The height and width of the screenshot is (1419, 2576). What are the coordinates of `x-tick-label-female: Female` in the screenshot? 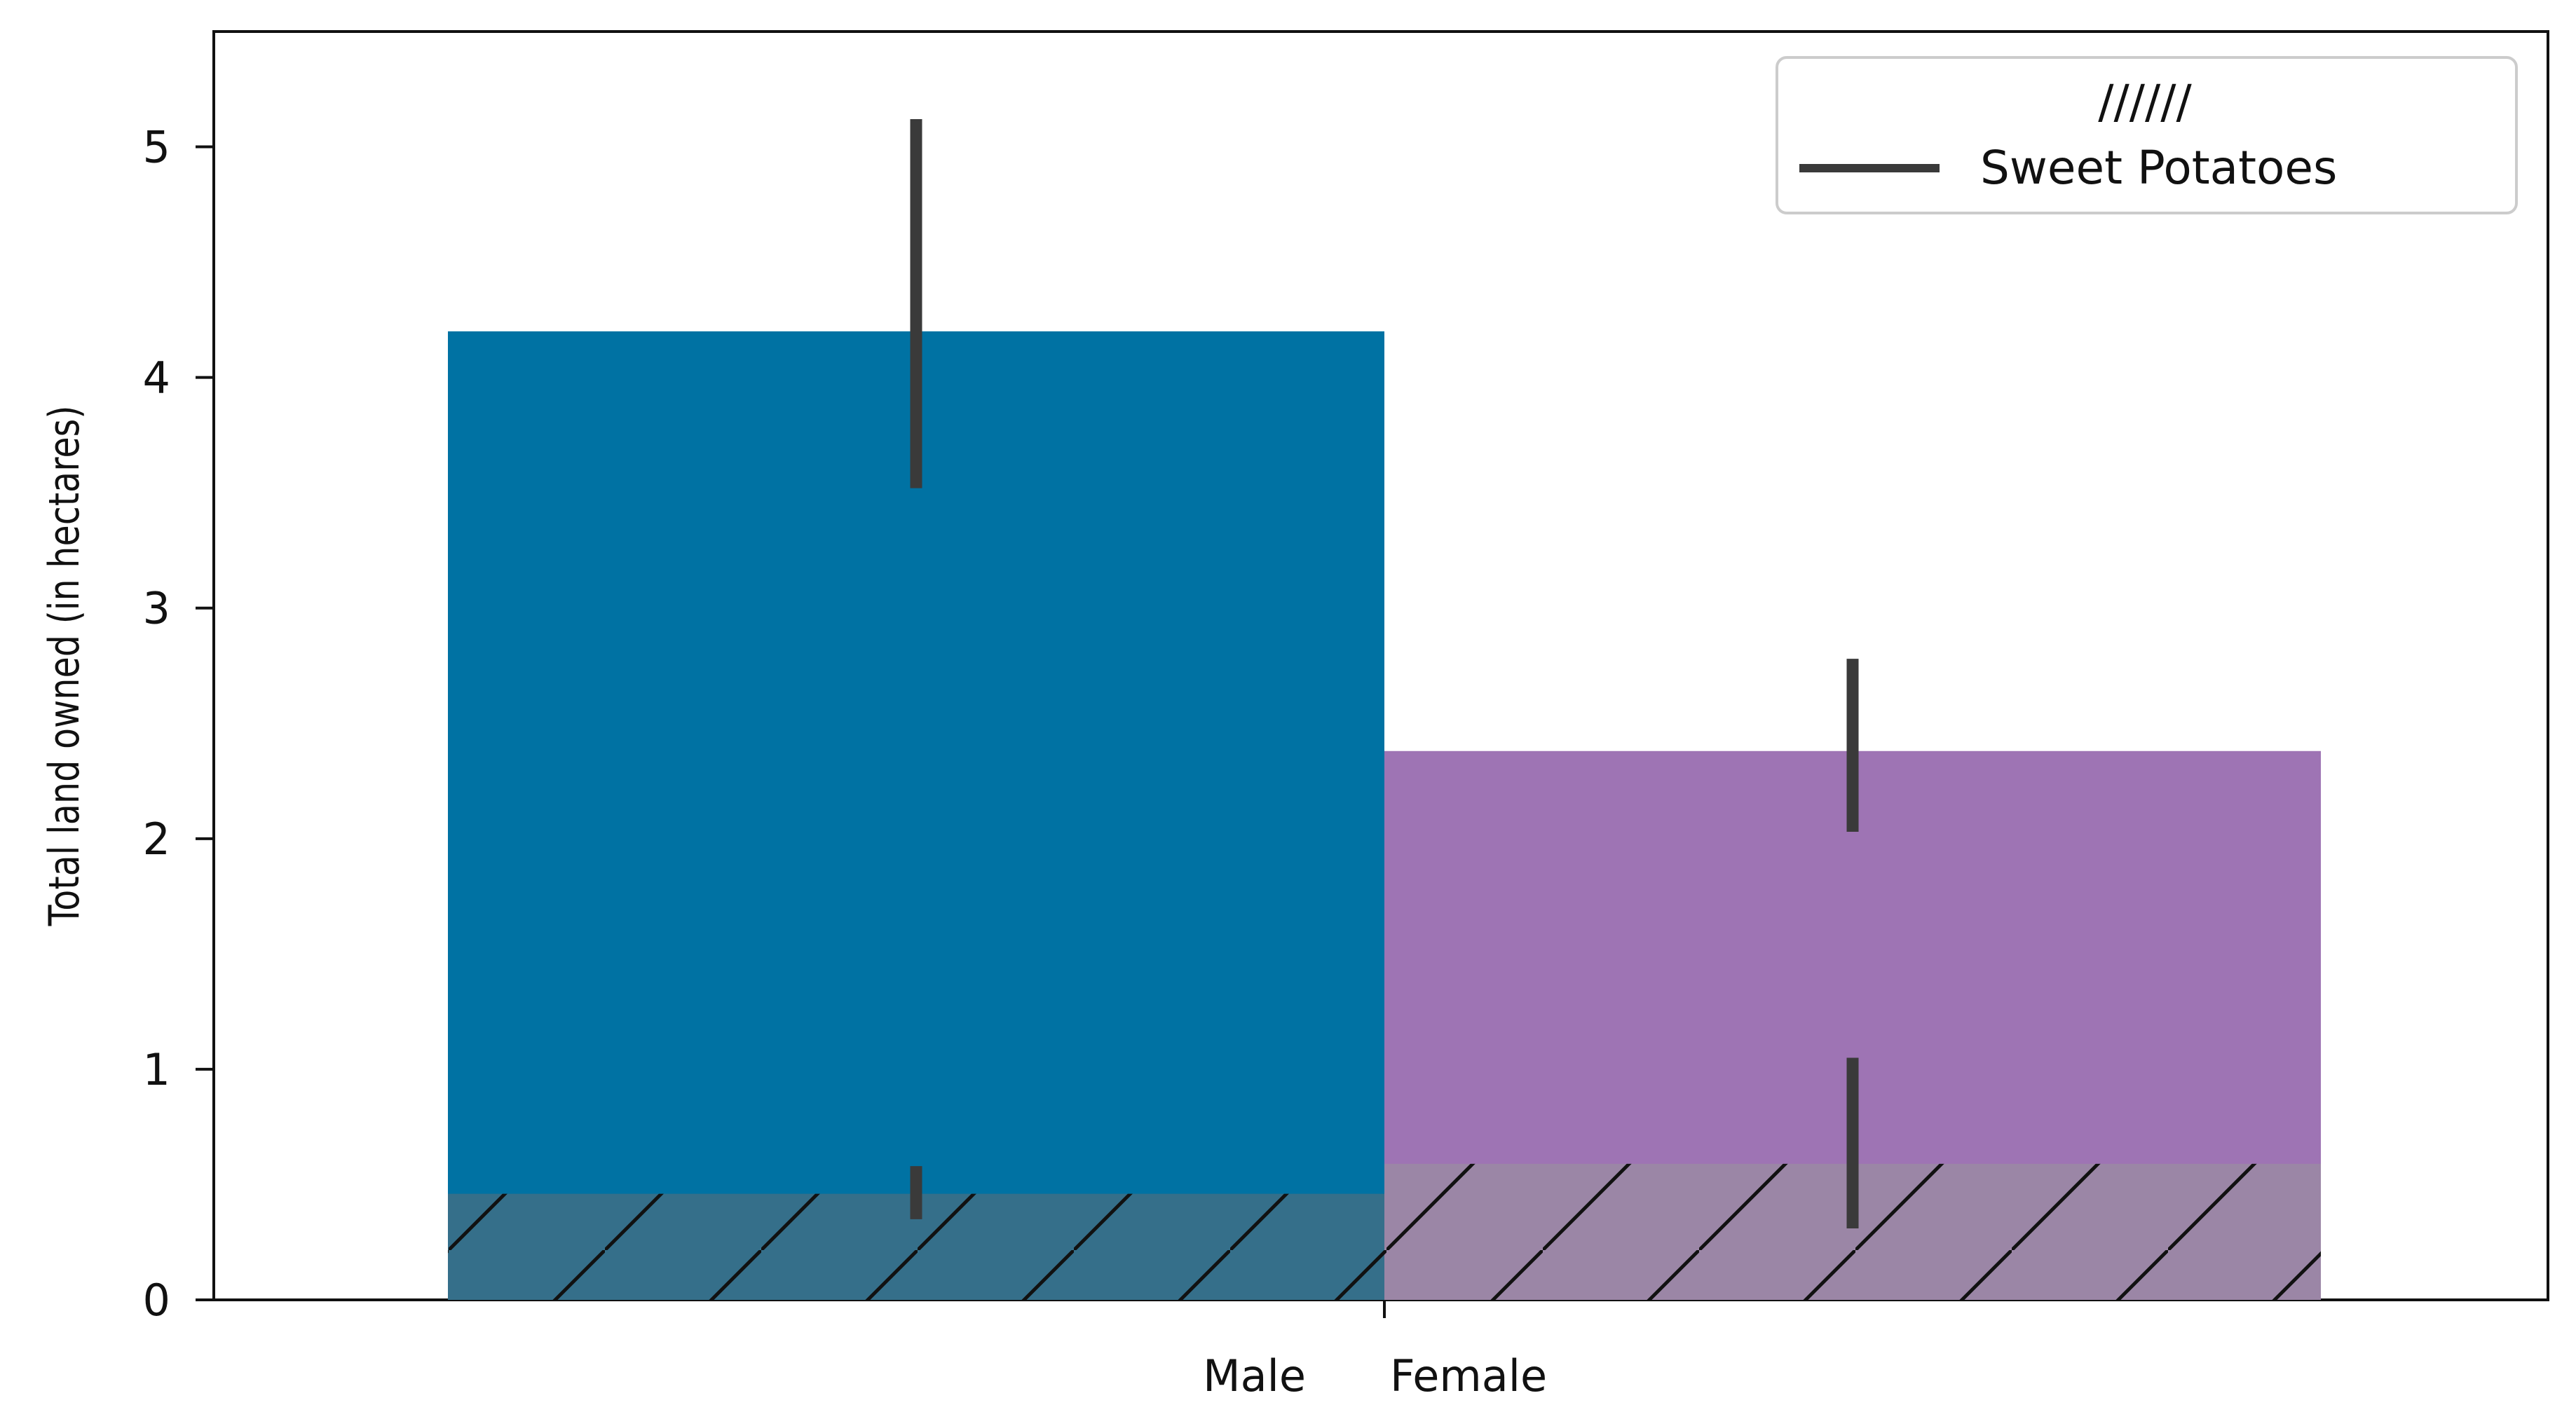 It's located at (1469, 1375).